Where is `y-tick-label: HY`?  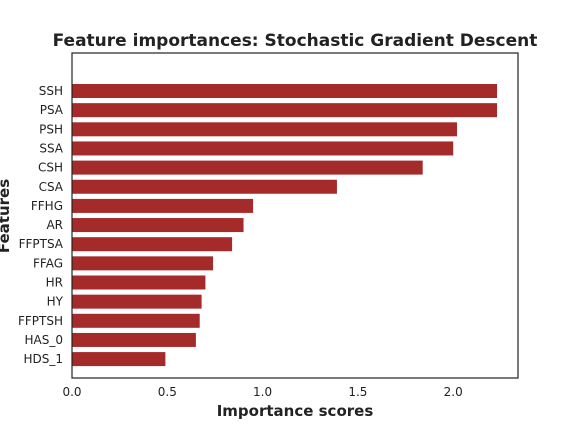 y-tick-label: HY is located at coordinates (55, 302).